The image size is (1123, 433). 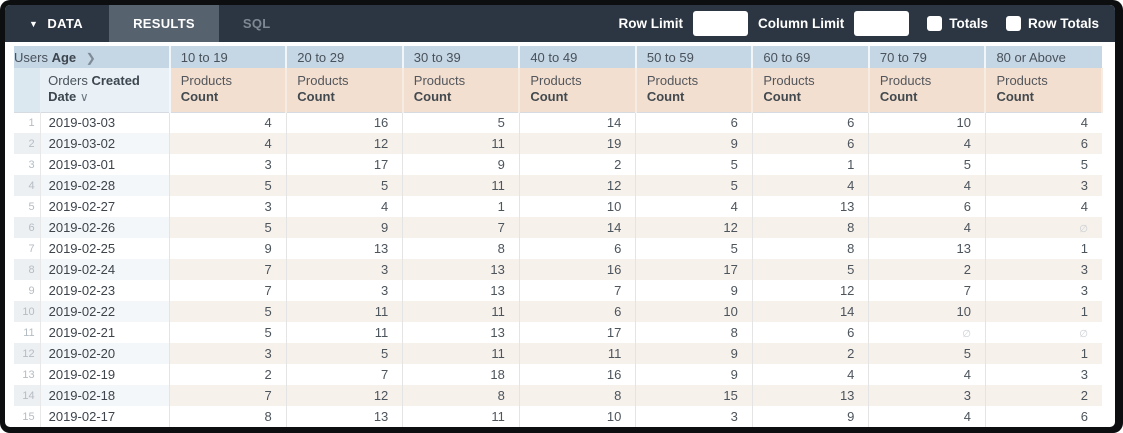 What do you see at coordinates (104, 185) in the screenshot?
I see `date-cell: 2019-02-28` at bounding box center [104, 185].